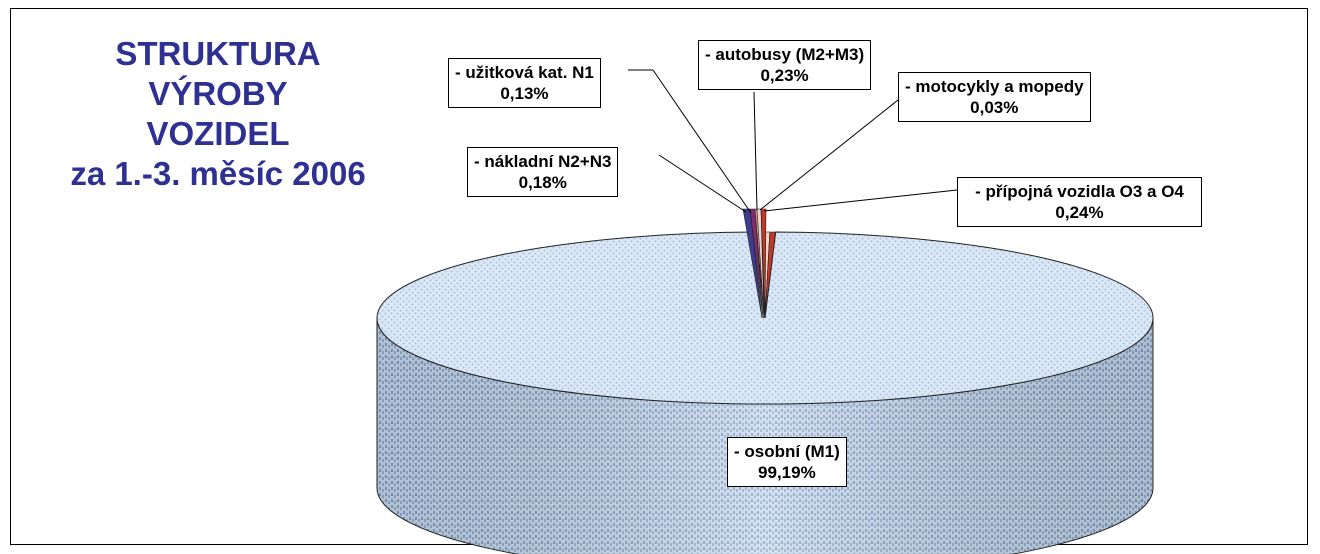  I want to click on leader-n2n3, so click(702, 183).